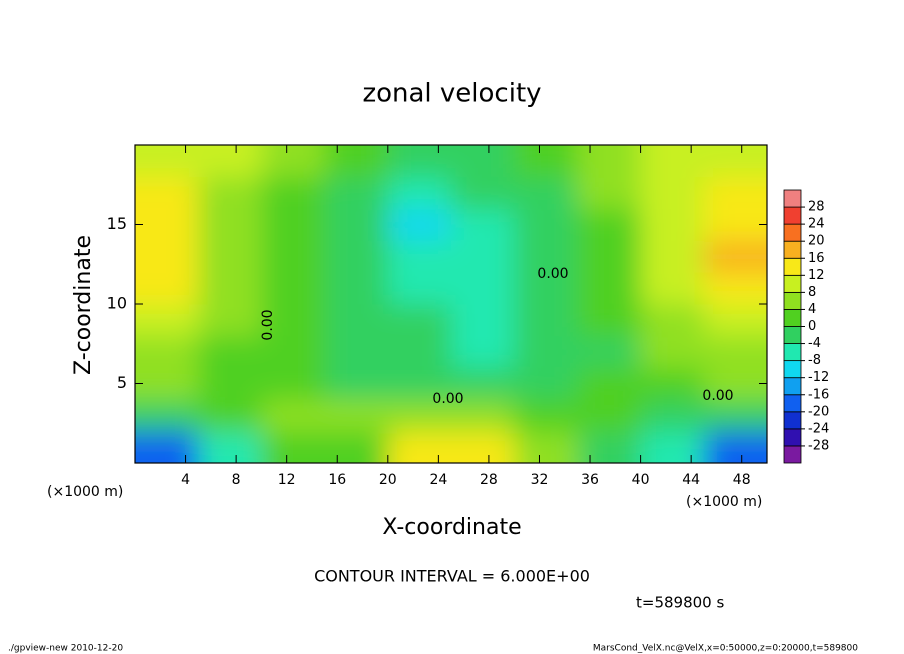  Describe the element at coordinates (812, 309) in the screenshot. I see `colorbar-label: 4` at that location.